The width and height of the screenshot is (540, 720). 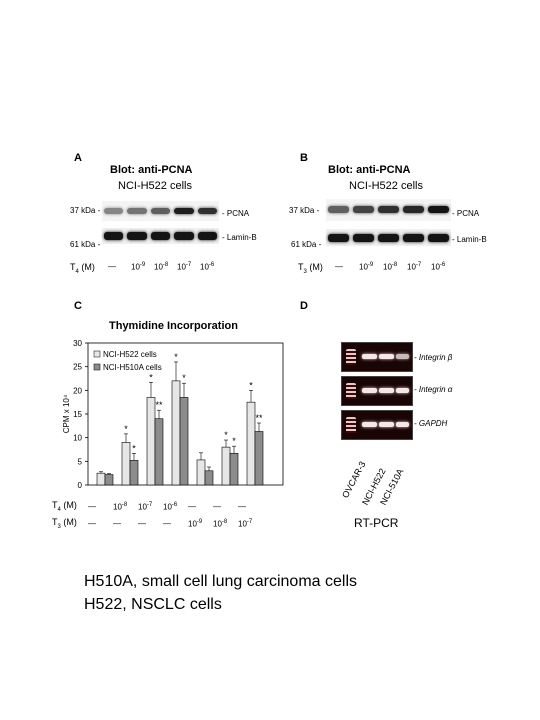 I want to click on gene-label-integrin-beta: - Integrin β, so click(x=433, y=357).